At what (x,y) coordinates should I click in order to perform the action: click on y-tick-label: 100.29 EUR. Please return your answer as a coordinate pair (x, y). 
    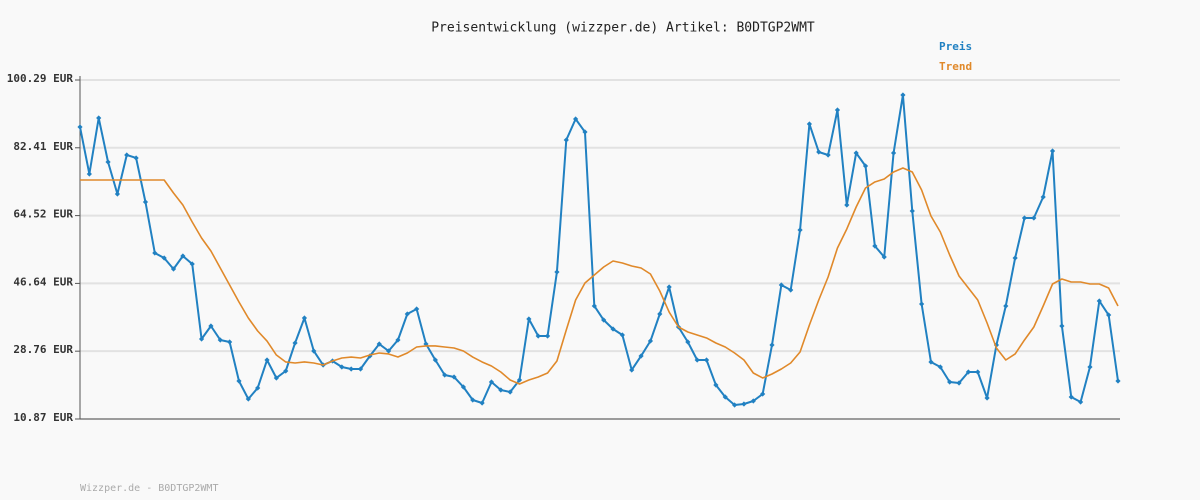
    Looking at the image, I should click on (40, 78).